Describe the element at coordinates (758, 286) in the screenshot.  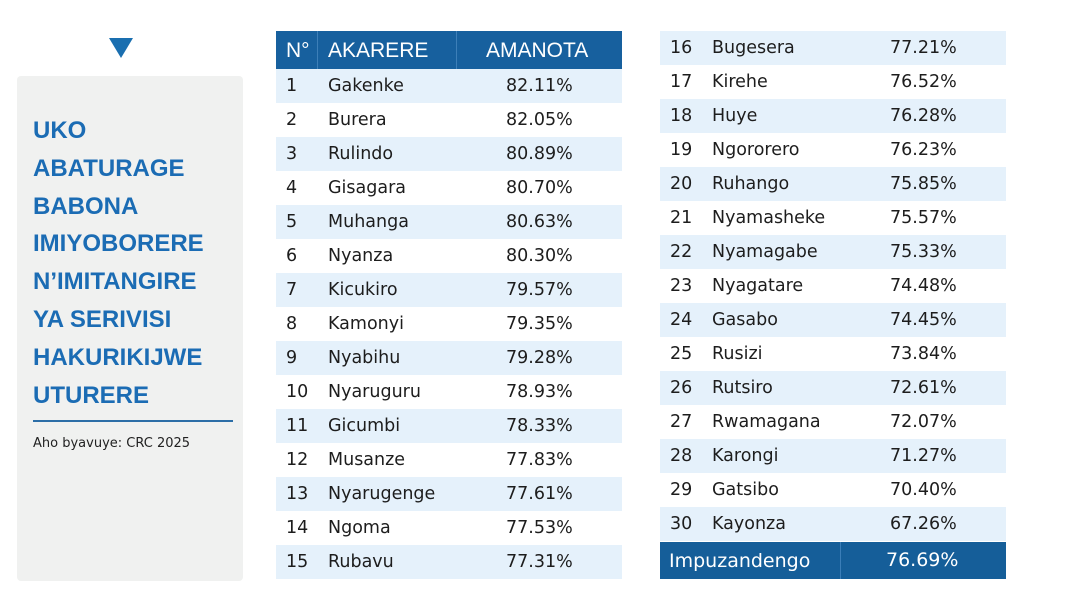
I see `row-district: Nyagatare` at that location.